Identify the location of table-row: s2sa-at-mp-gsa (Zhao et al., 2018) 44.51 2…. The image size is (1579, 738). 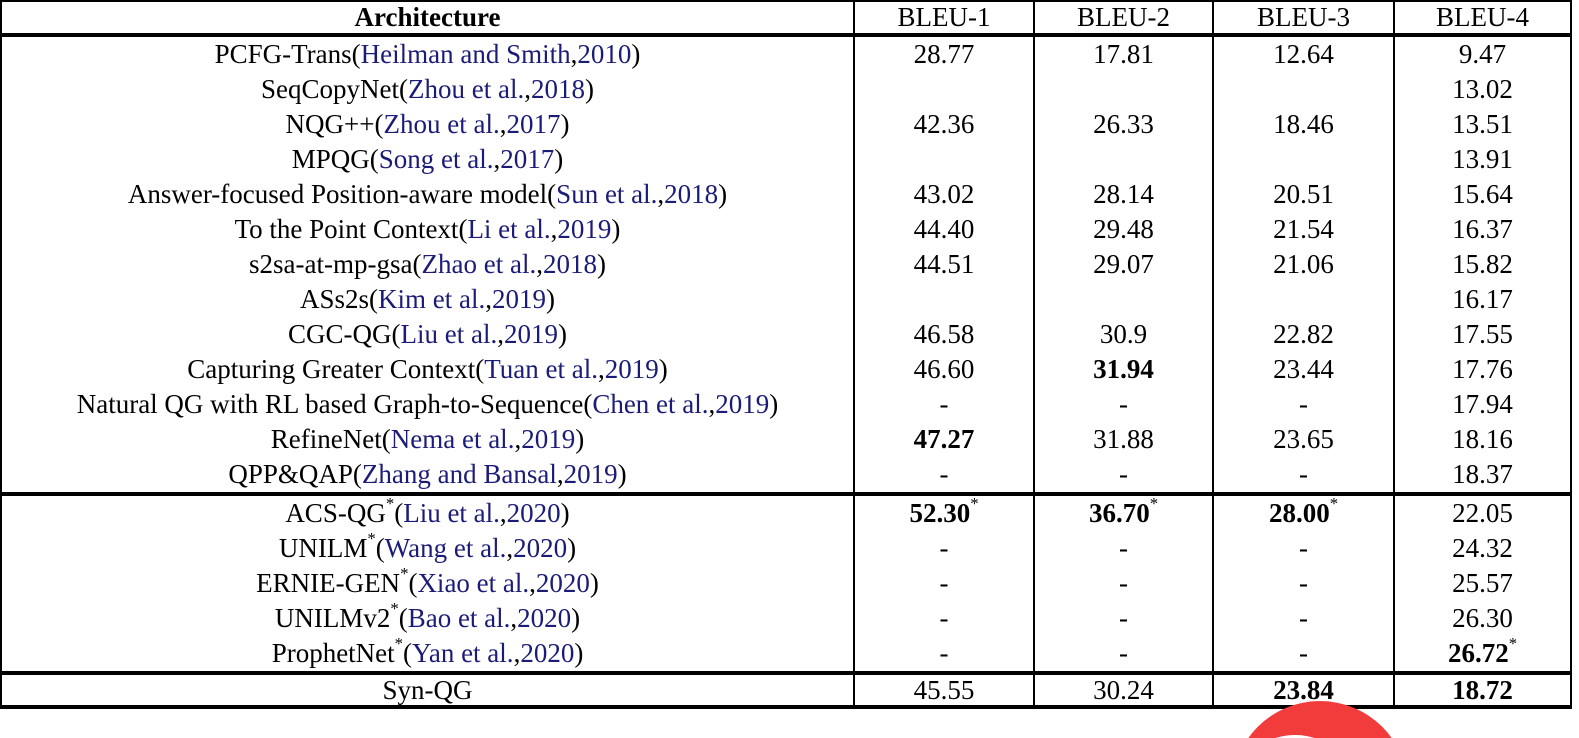
(786, 264).